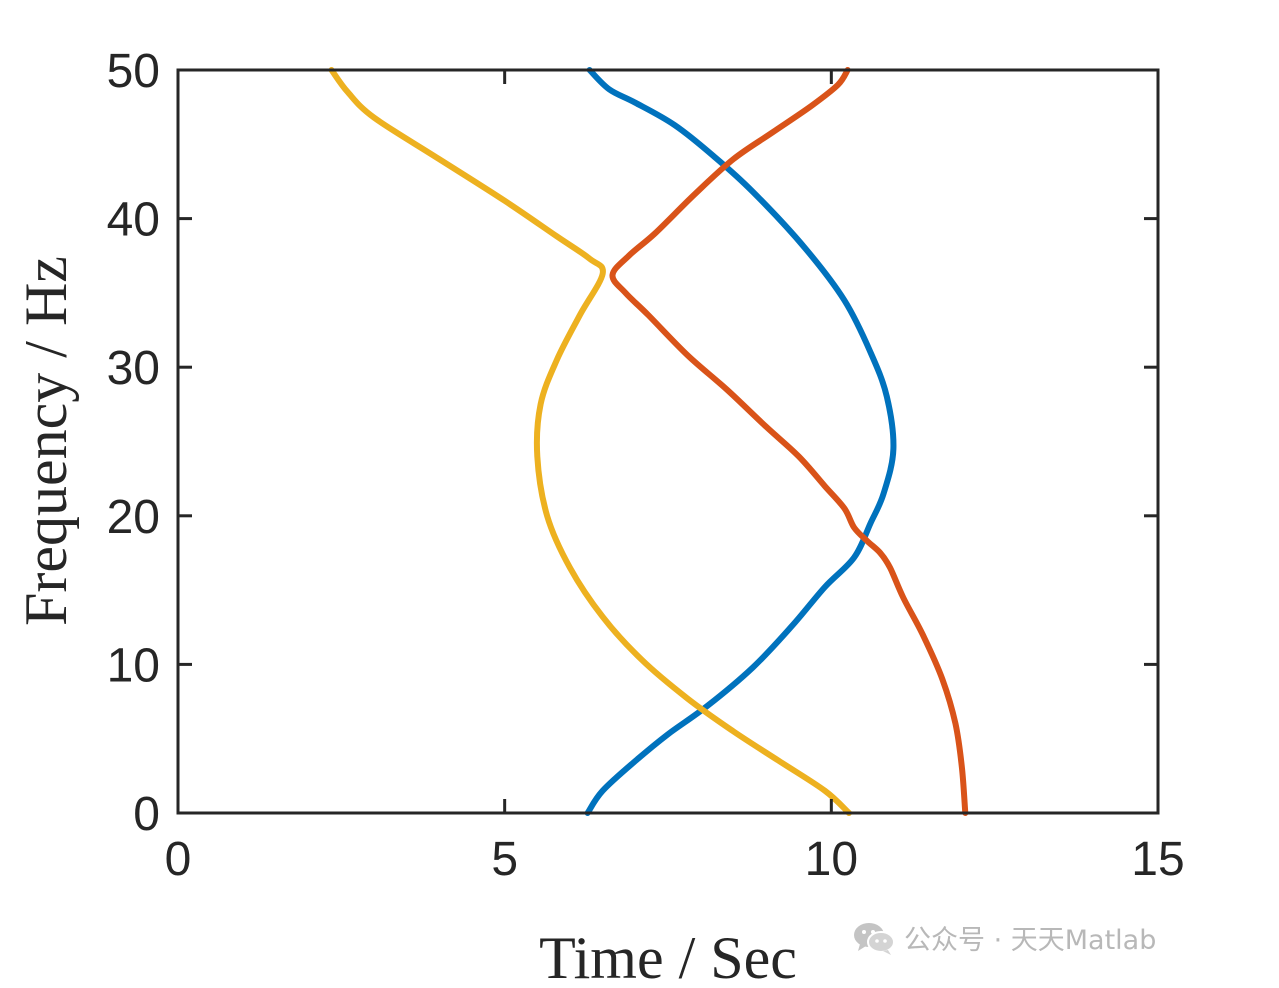  I want to click on watermark: 公众号 · 天天Matlab, so click(1004, 937).